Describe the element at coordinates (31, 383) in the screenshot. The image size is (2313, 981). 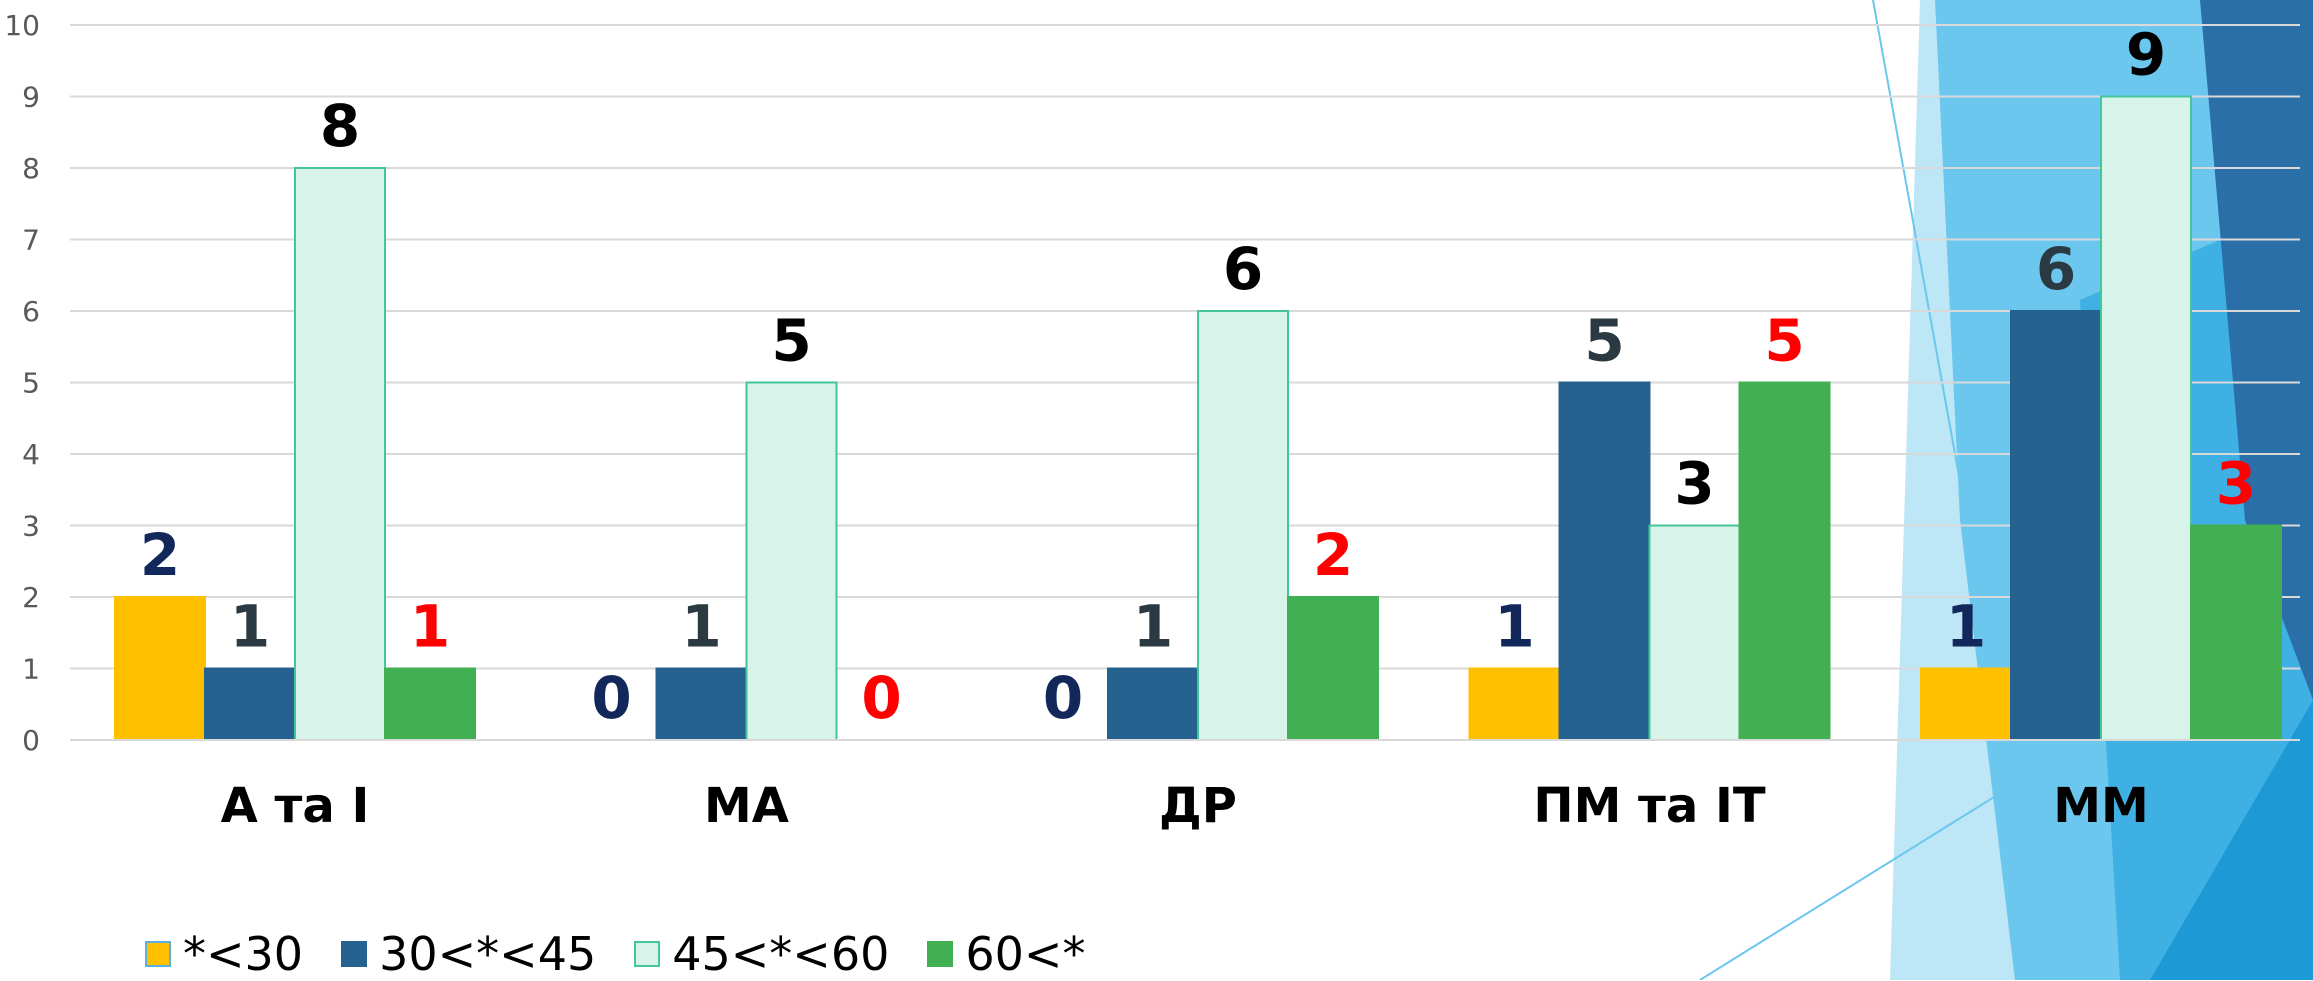
I see `y-tick-label: 5` at that location.